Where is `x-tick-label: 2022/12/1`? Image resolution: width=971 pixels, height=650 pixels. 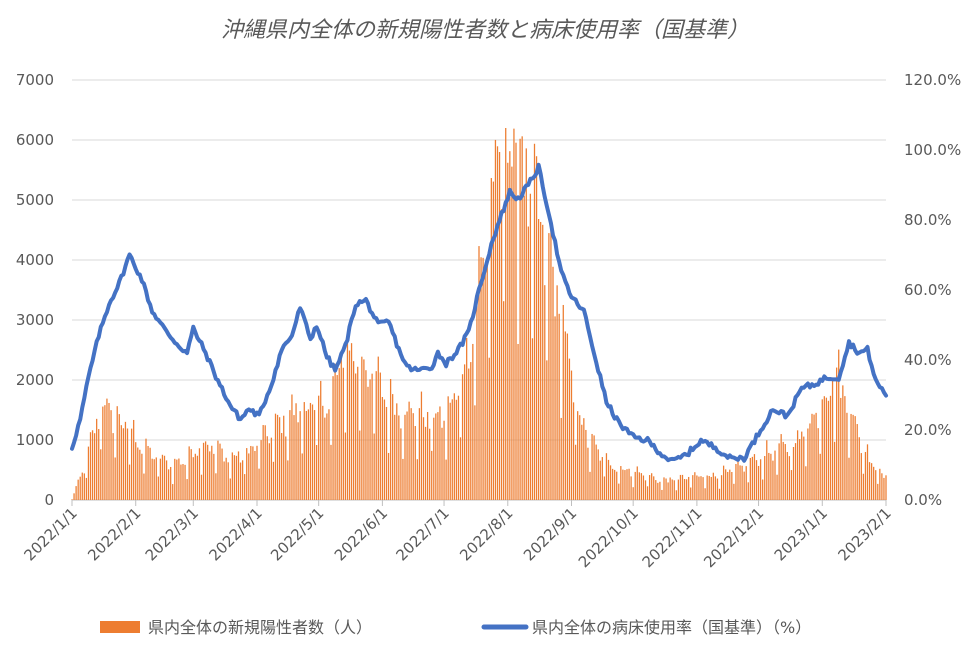 x-tick-label: 2022/12/1 is located at coordinates (733, 537).